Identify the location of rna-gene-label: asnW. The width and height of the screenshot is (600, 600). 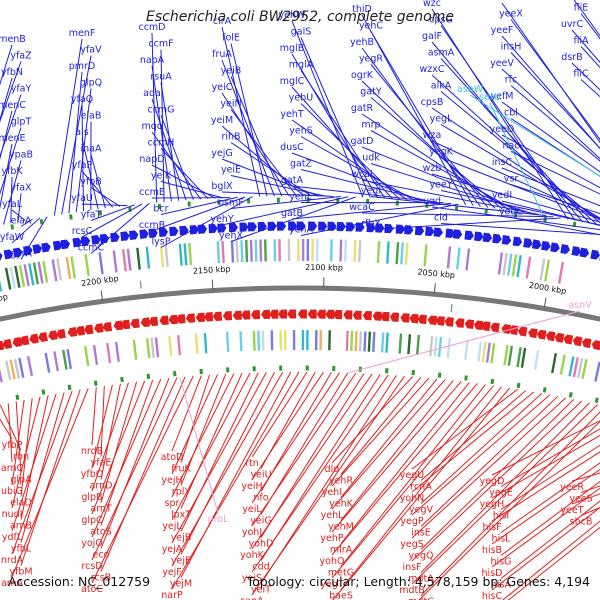
(470, 89).